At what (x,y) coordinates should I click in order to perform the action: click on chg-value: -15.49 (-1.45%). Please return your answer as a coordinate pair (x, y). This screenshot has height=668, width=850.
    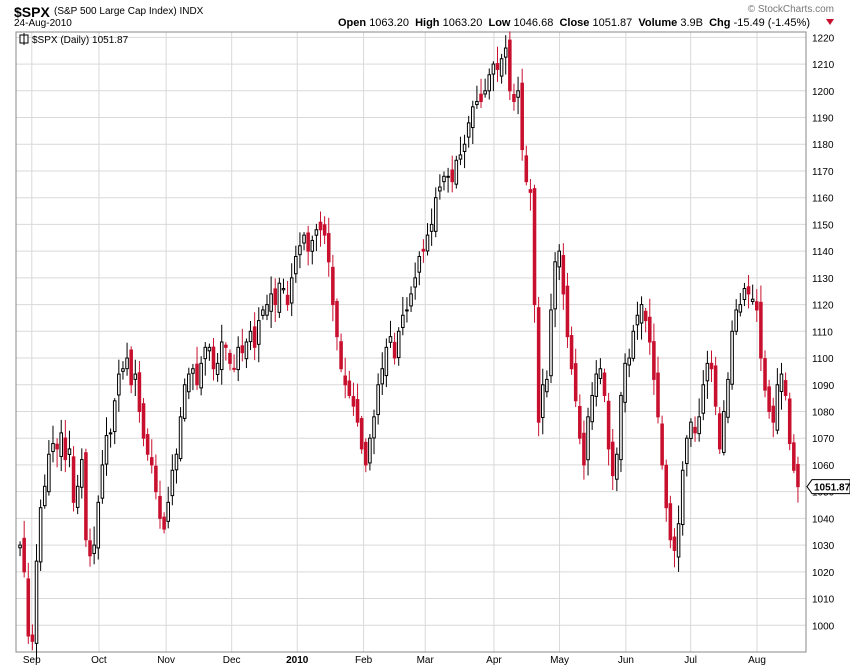
    Looking at the image, I should click on (771, 23).